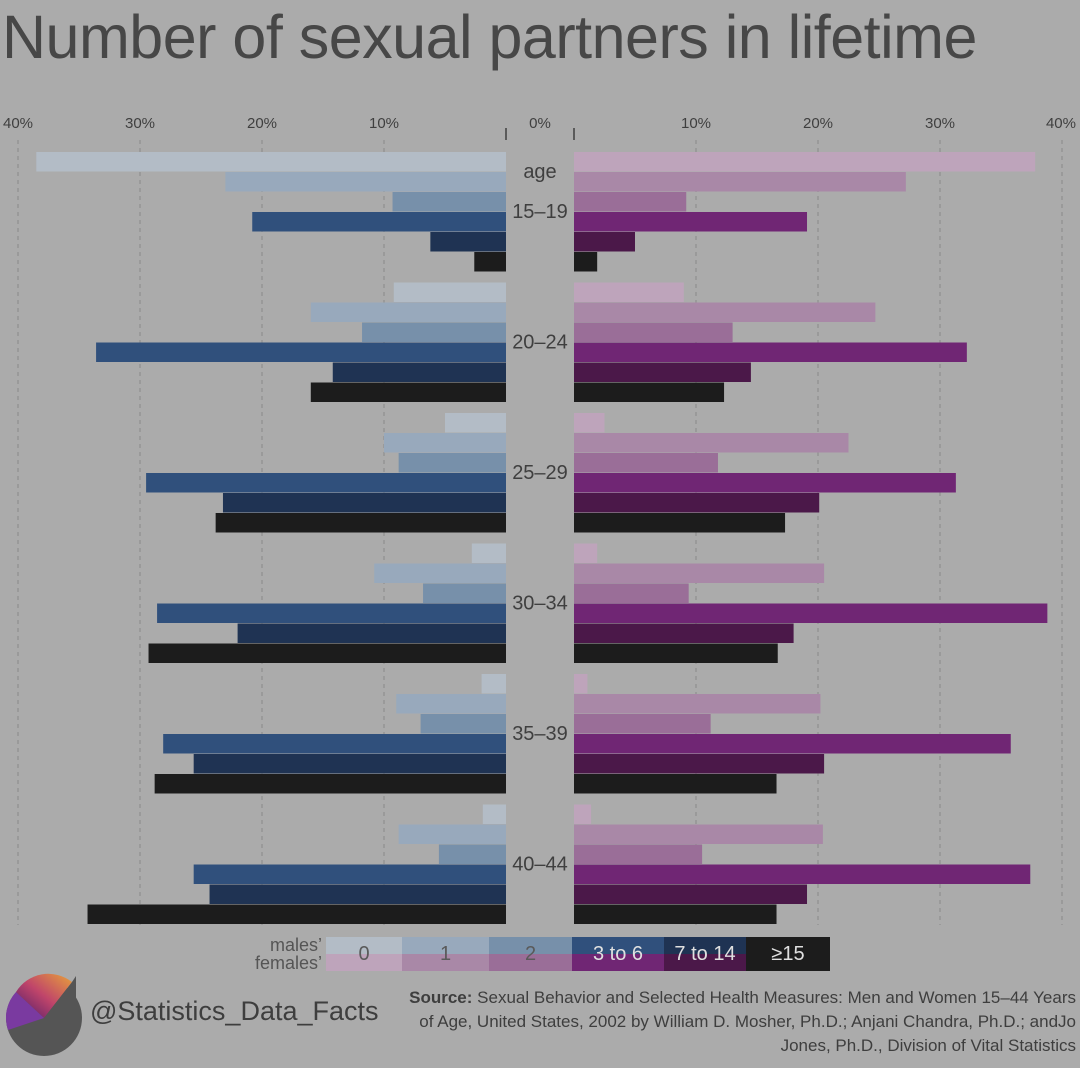  I want to click on x-tick-label-right: 30%, so click(940, 123).